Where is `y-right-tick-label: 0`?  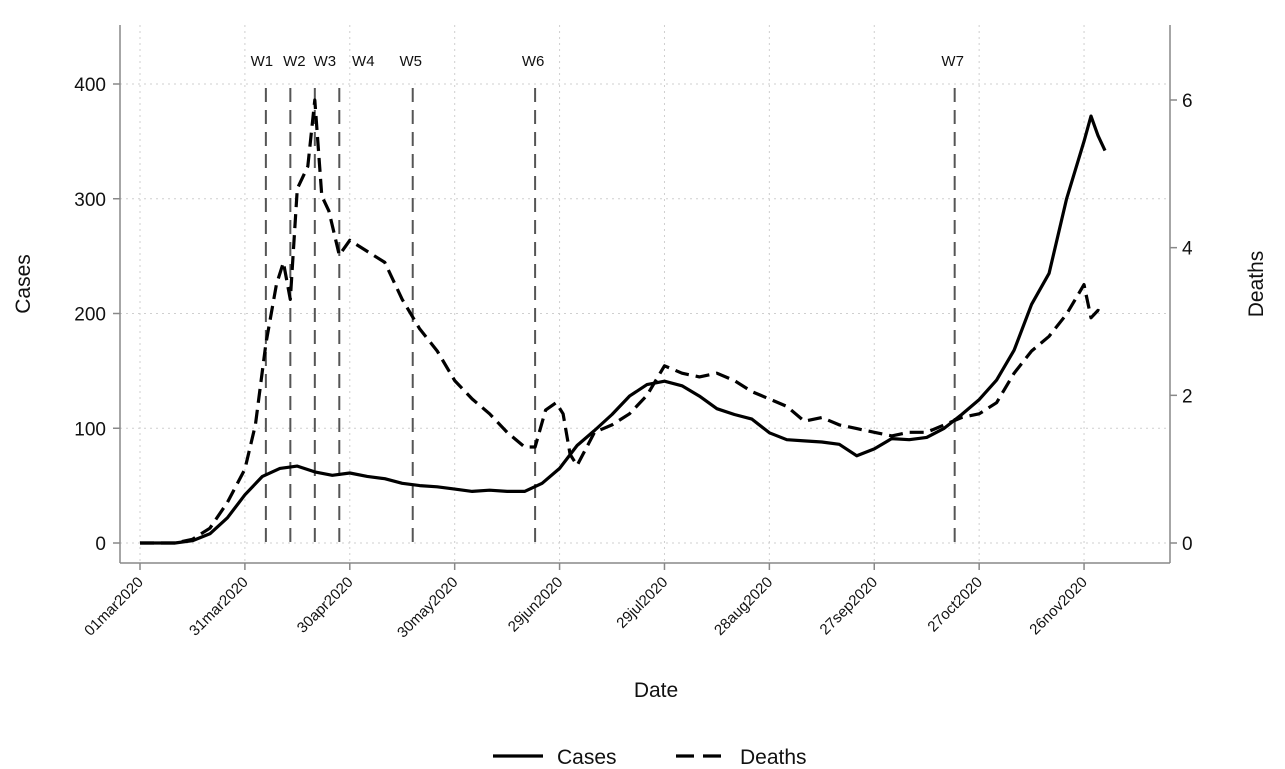 y-right-tick-label: 0 is located at coordinates (1187, 544).